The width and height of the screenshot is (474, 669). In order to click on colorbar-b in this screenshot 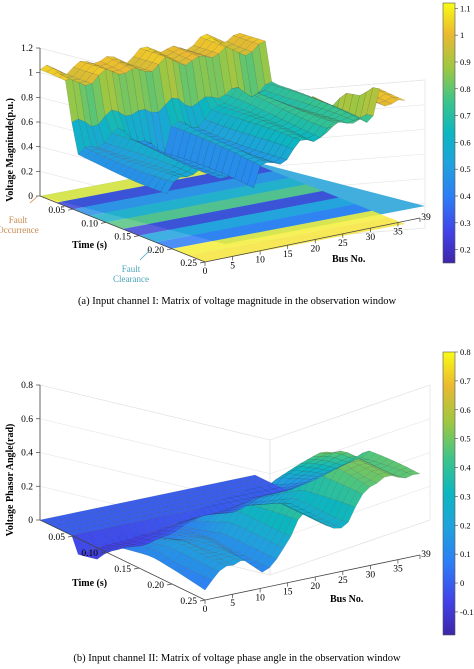, I will do `click(449, 493)`.